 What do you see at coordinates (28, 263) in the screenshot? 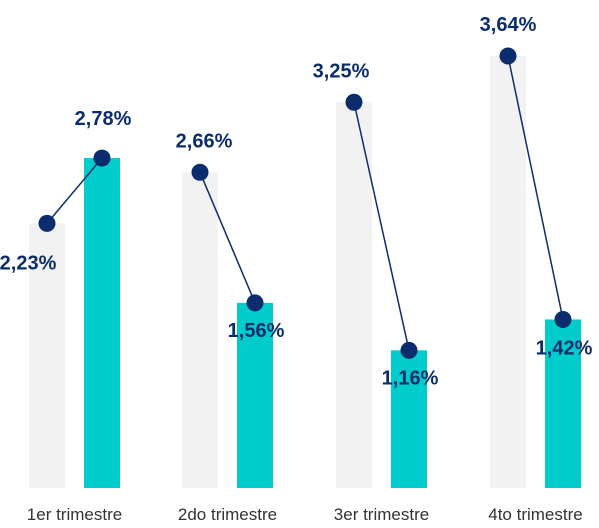
I see `value-label-a: 2,23%` at bounding box center [28, 263].